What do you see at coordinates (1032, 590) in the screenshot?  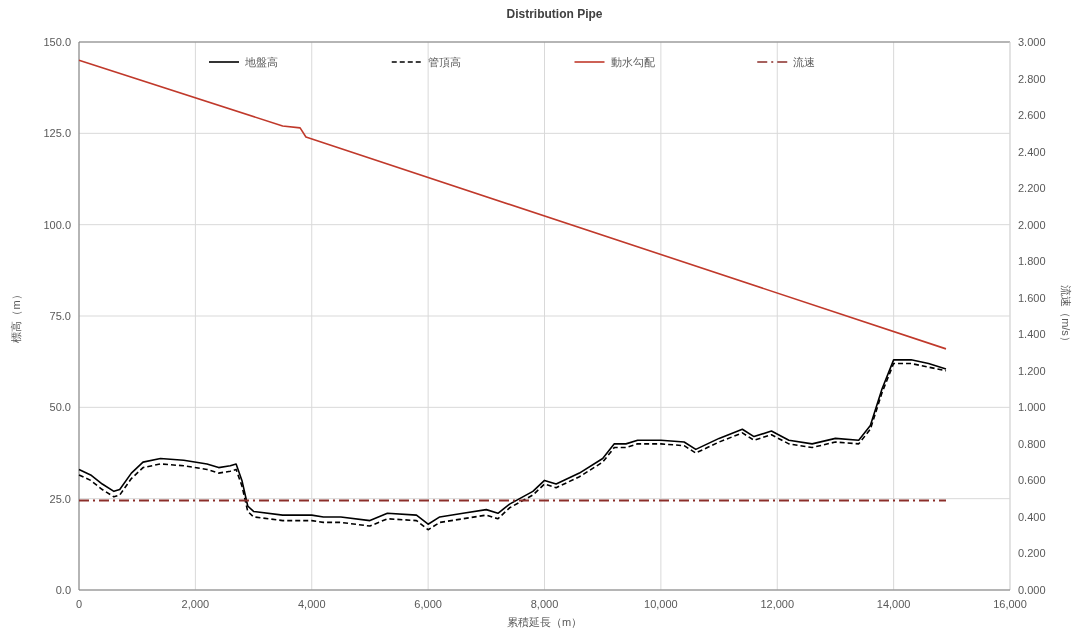 I see `y2-tick-label: 0.000` at bounding box center [1032, 590].